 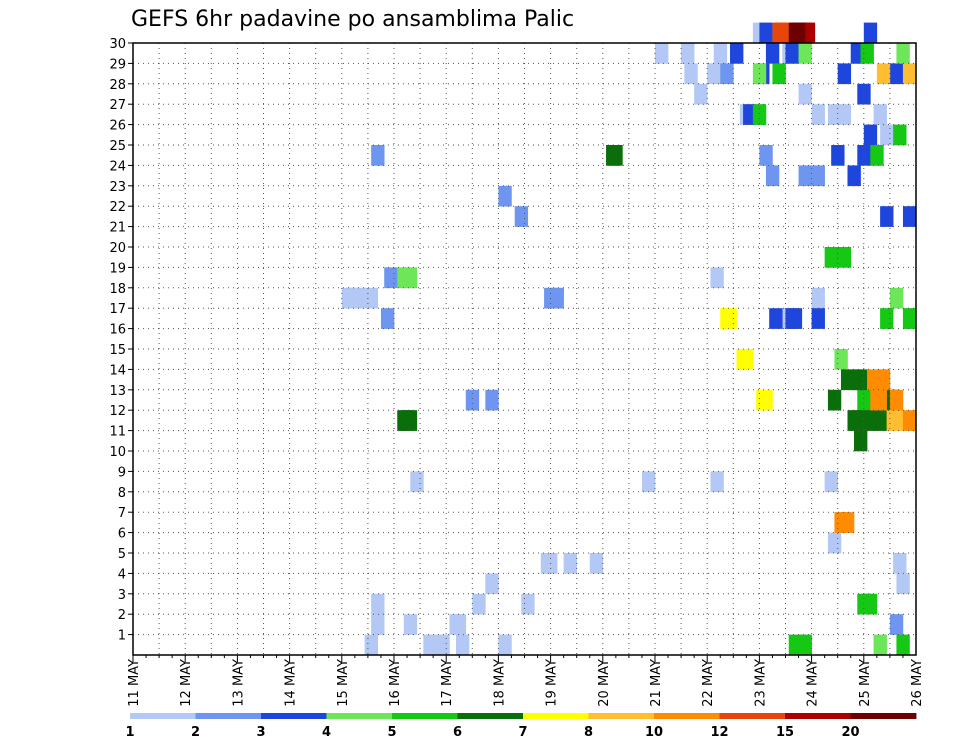 I want to click on legend-label-2: 2, so click(x=195, y=732).